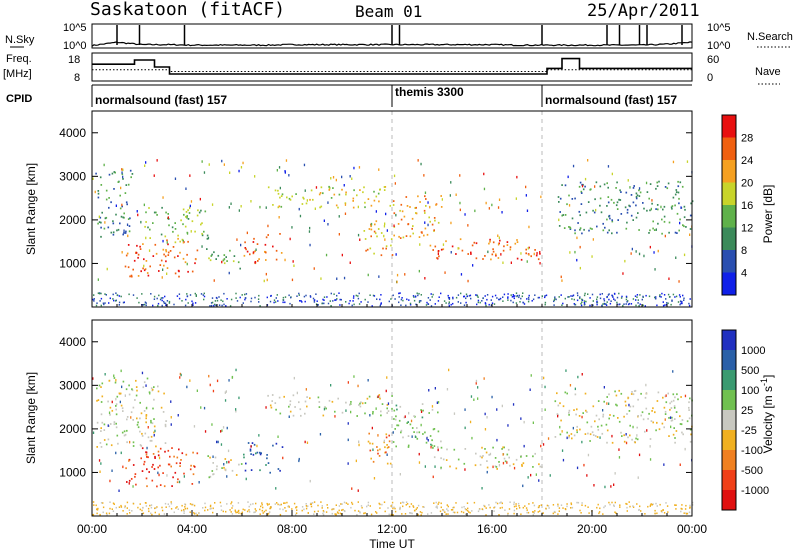 This screenshot has height=559, width=800. Describe the element at coordinates (750, 371) in the screenshot. I see `colorbar-tick: 500` at that location.